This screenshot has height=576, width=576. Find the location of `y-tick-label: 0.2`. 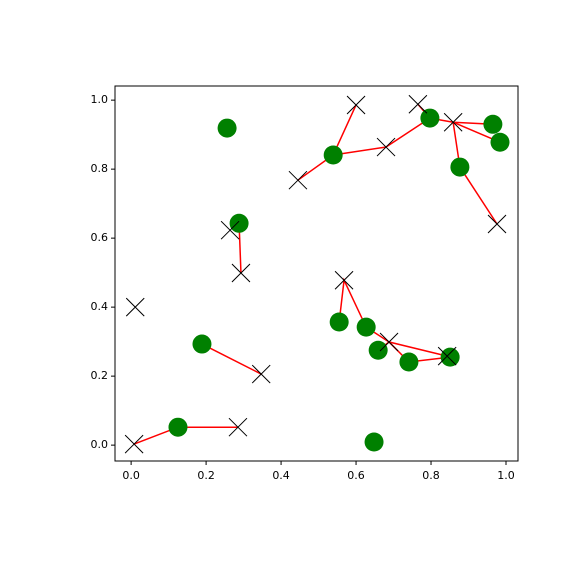

y-tick-label: 0.2 is located at coordinates (100, 375).